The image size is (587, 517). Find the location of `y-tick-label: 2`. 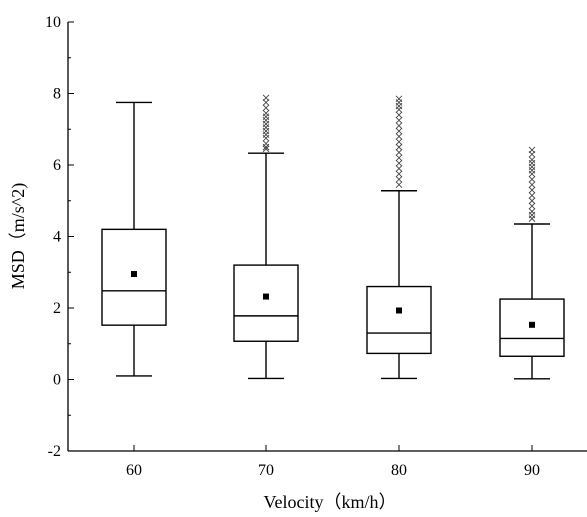

y-tick-label: 2 is located at coordinates (57, 308).